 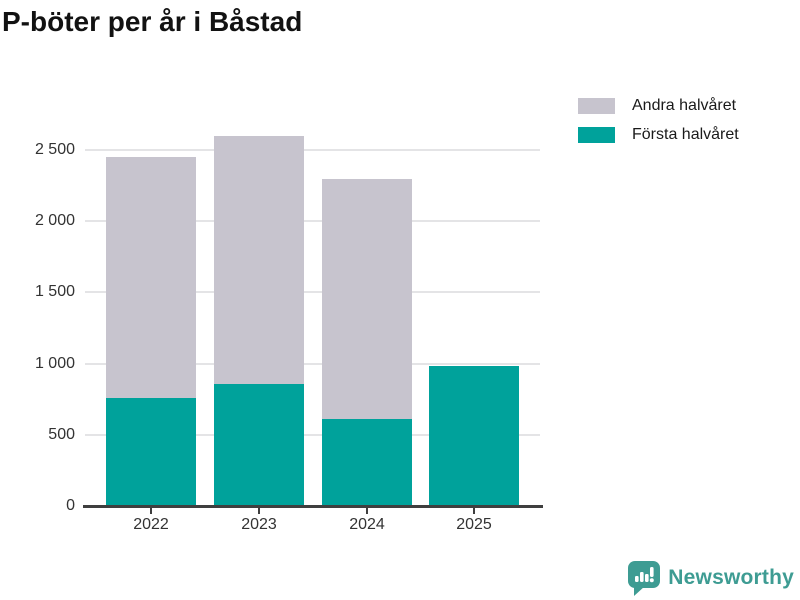 What do you see at coordinates (152, 21) in the screenshot?
I see `chart-title: P-böter per år i Båstad` at bounding box center [152, 21].